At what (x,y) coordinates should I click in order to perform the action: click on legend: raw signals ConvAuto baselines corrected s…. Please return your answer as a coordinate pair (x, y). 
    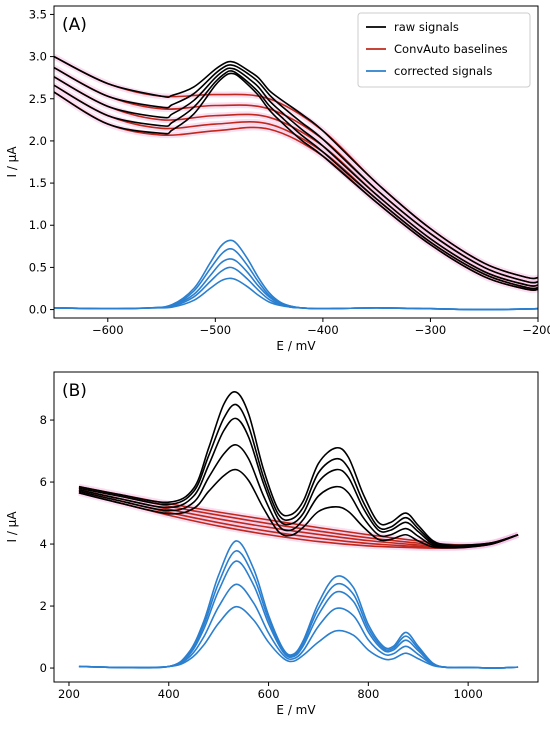
    Looking at the image, I should click on (444, 50).